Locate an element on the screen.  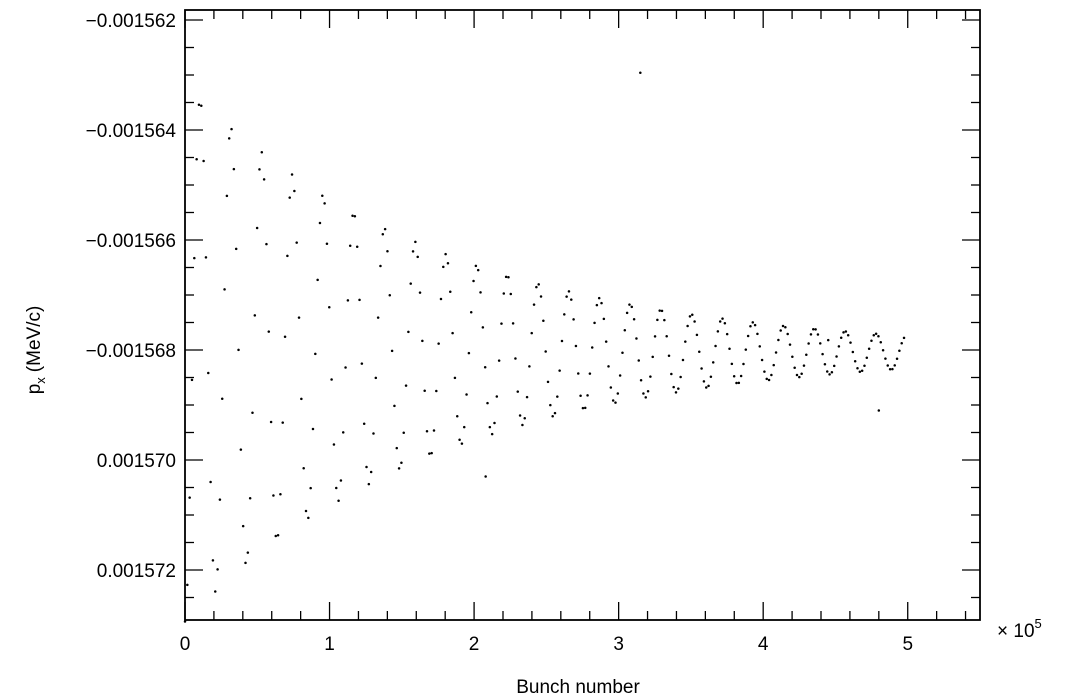
x-tick-label: 0 is located at coordinates (185, 644).